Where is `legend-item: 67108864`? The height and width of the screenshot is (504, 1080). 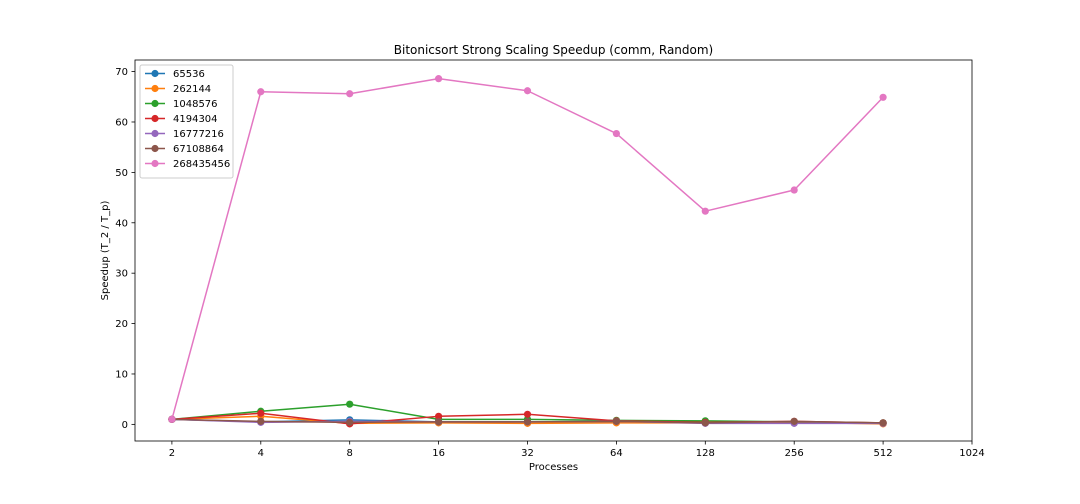
legend-item: 67108864 is located at coordinates (184, 149).